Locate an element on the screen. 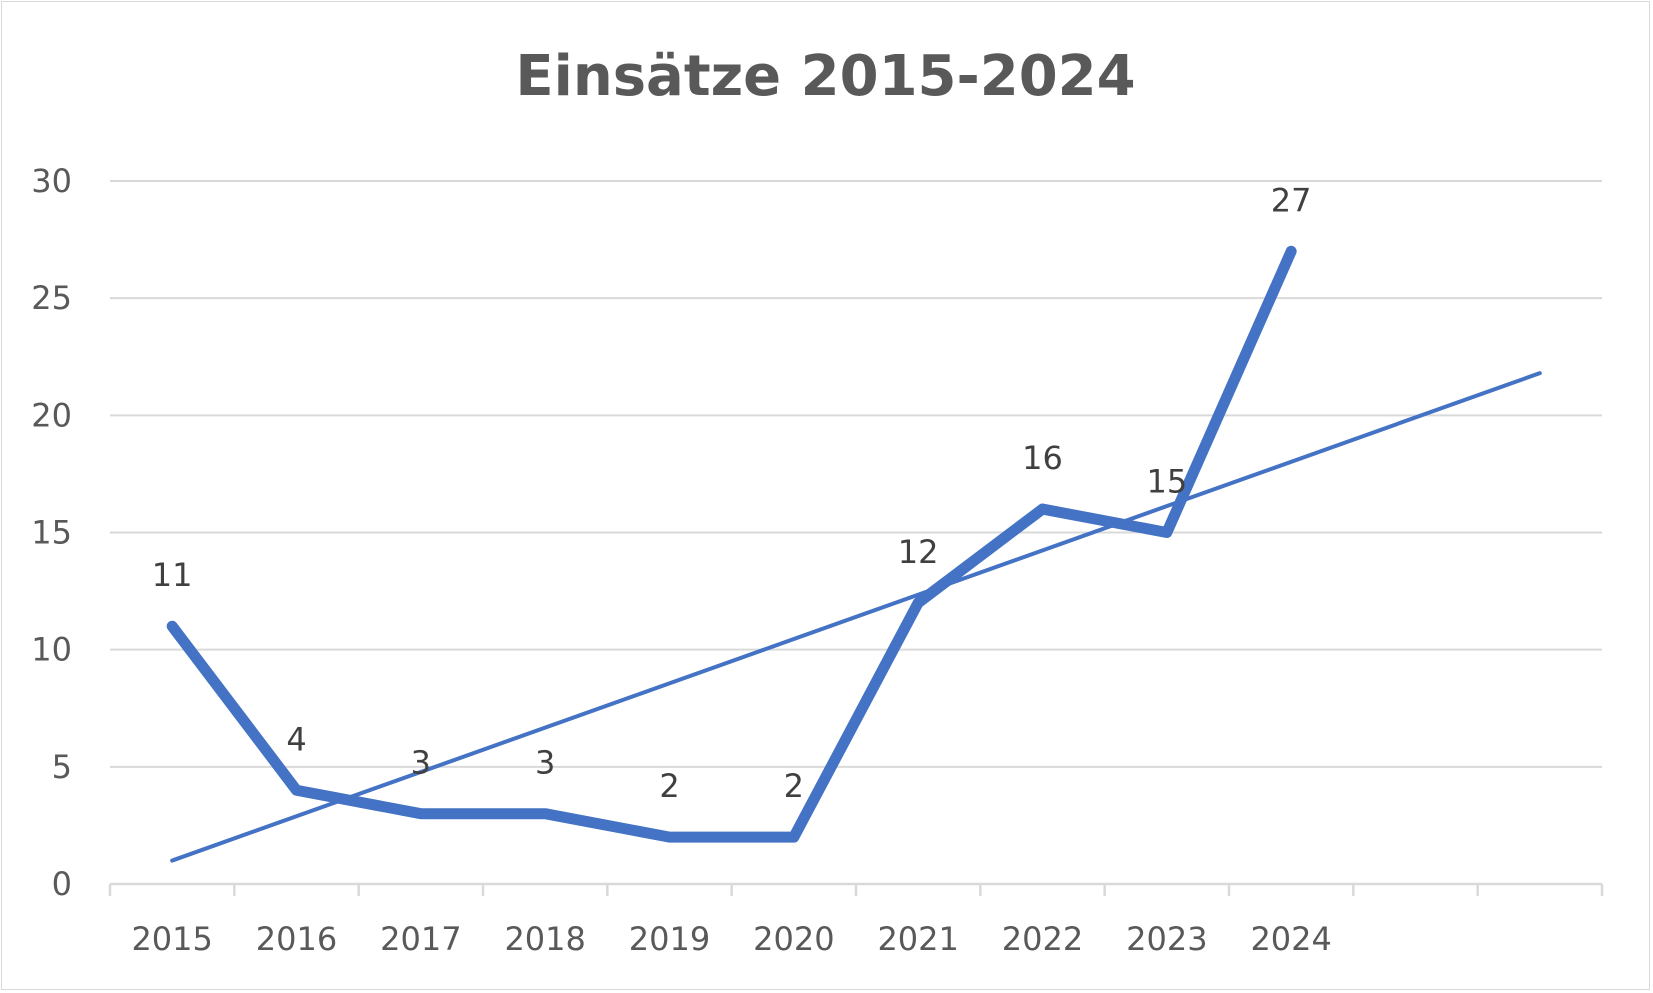  x-tick-label: 2015 is located at coordinates (171, 939).